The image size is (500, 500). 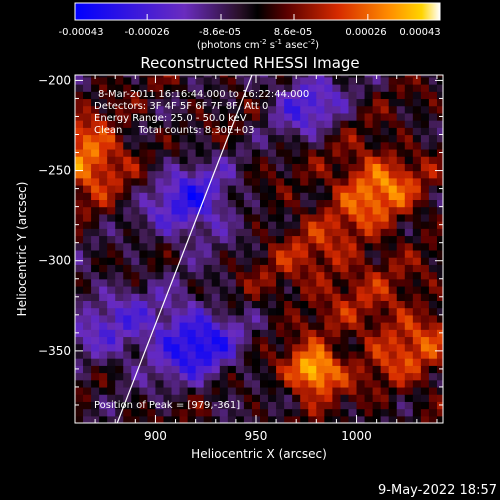 I want to click on x-tick-label: 1000, so click(x=356, y=436).